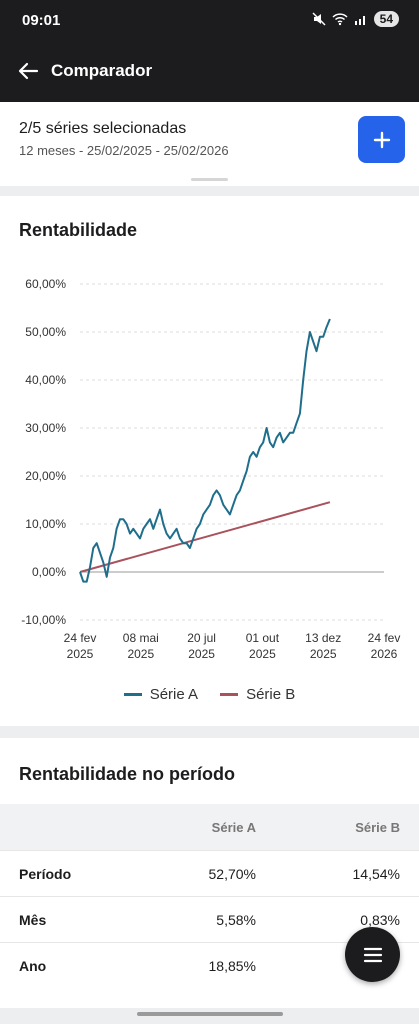  Describe the element at coordinates (263, 638) in the screenshot. I see `x-tick-label: 01 out` at that location.